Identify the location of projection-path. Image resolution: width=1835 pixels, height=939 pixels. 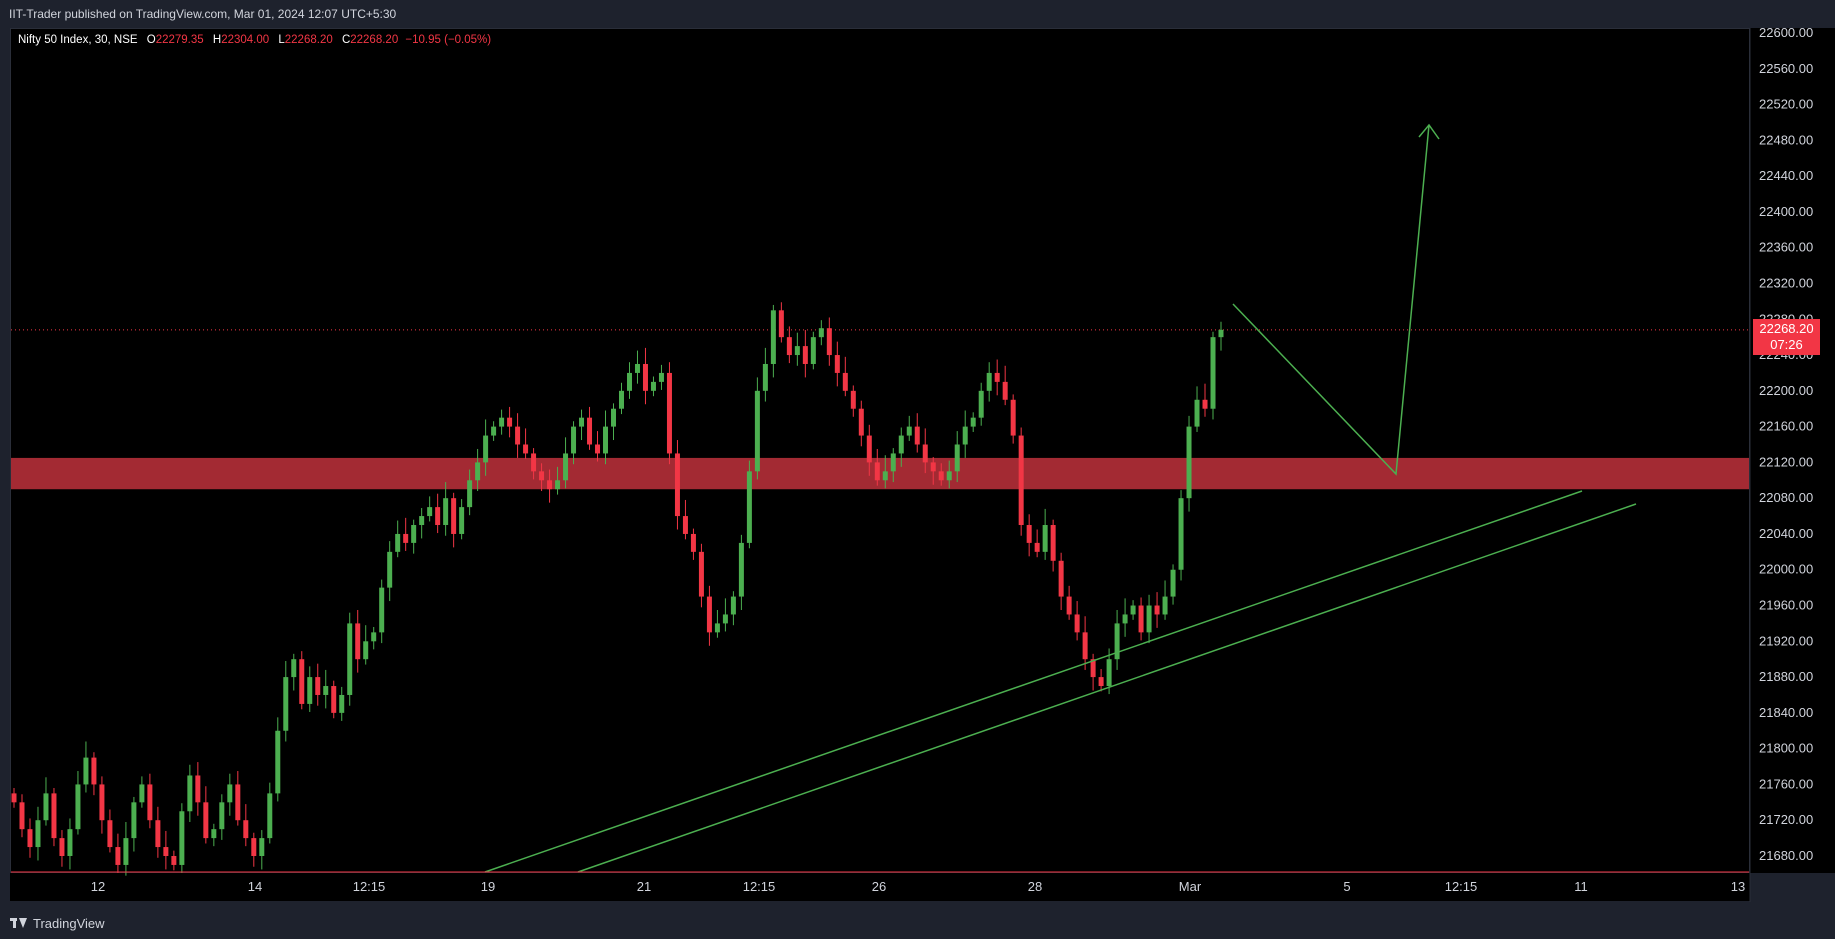
(1331, 300).